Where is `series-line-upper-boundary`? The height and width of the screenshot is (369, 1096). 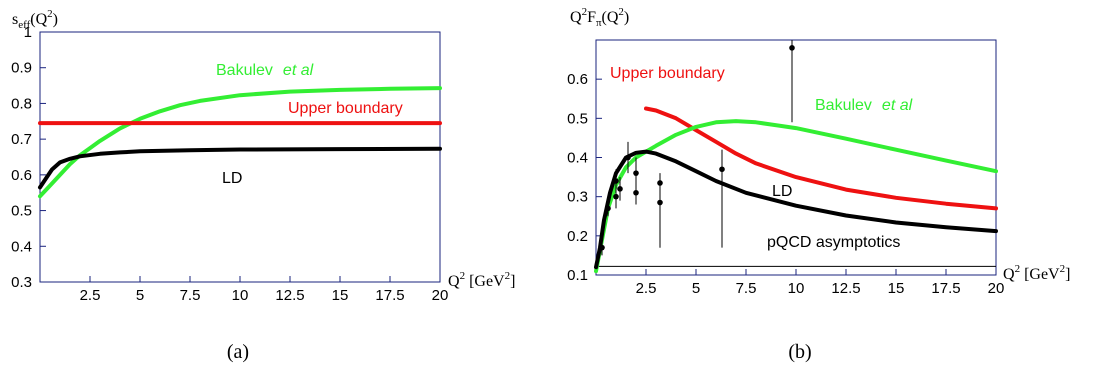 series-line-upper-boundary is located at coordinates (821, 158).